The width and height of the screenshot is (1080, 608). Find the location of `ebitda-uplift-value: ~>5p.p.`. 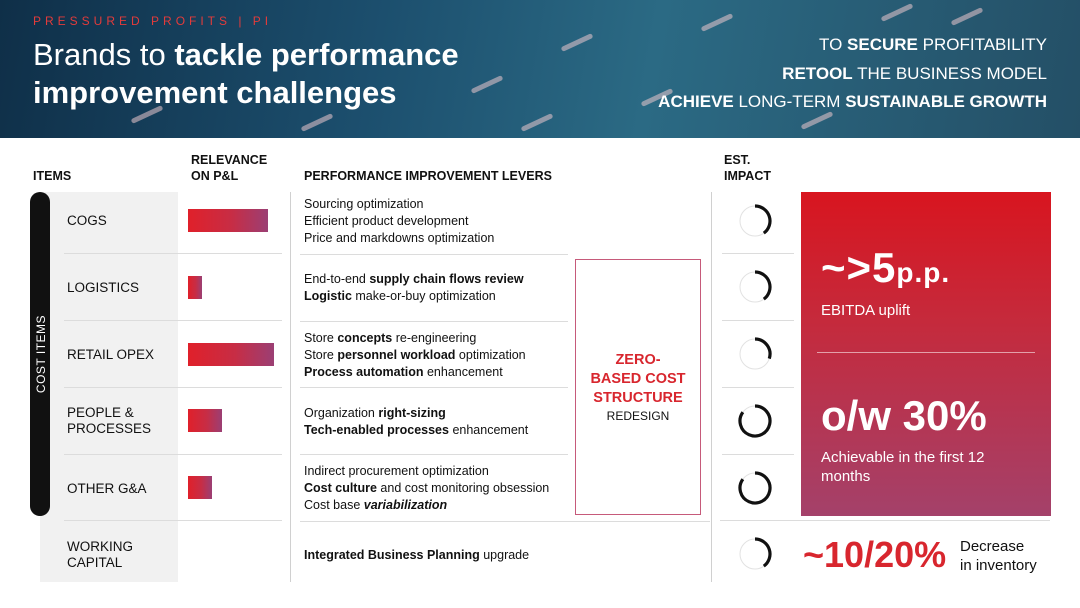

ebitda-uplift-value: ~>5p.p. is located at coordinates (886, 267).